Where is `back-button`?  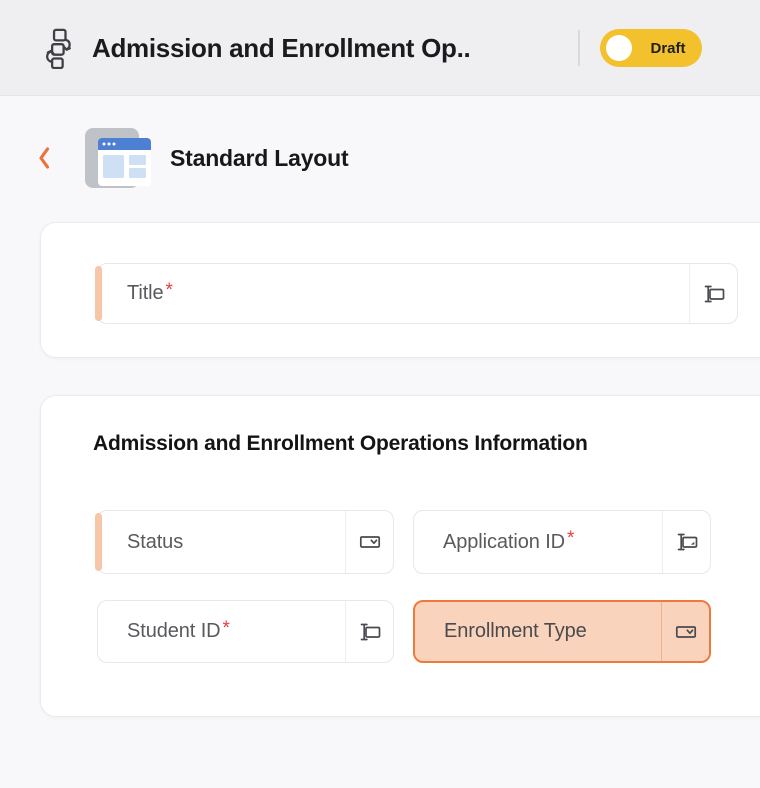 back-button is located at coordinates (44, 158).